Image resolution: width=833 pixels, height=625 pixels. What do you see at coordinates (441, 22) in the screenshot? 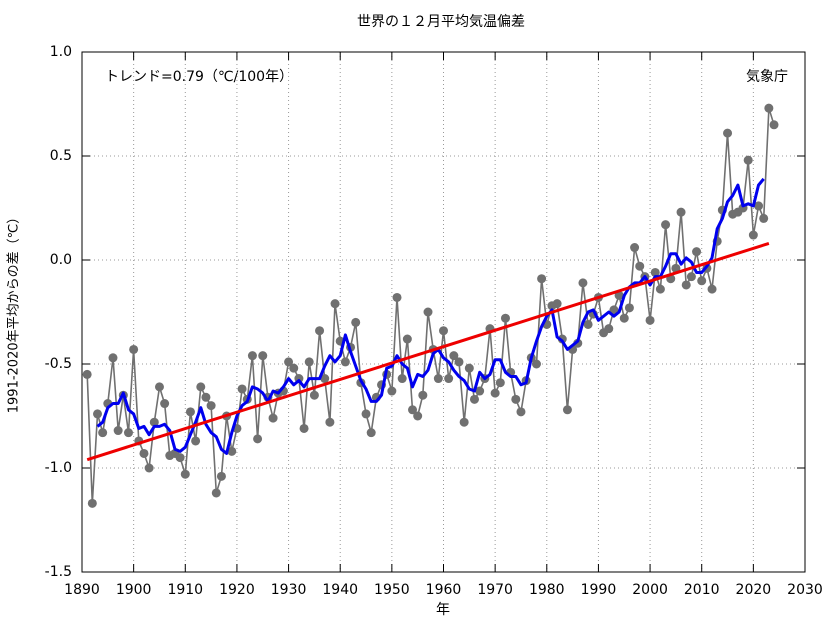
I see `chart-title: 世界の１２月平均気温偏差` at bounding box center [441, 22].